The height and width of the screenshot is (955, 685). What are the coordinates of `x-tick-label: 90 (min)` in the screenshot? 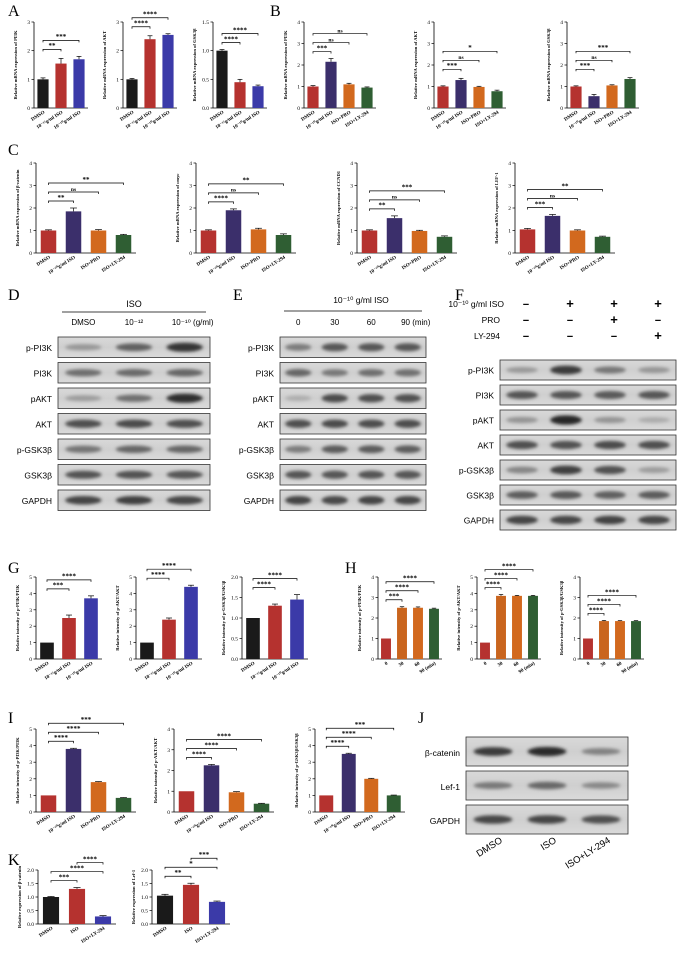 It's located at (428, 668).